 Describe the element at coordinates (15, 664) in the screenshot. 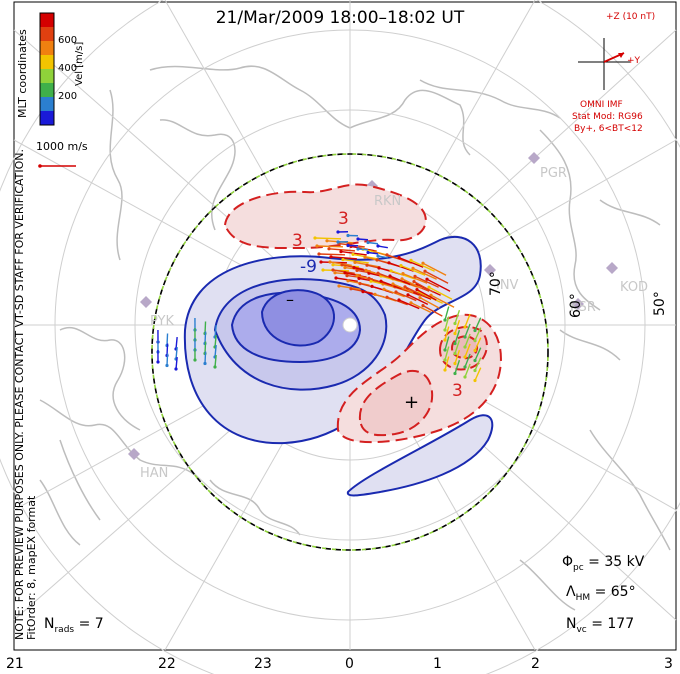

I see `mlt-tick-21: 21` at that location.